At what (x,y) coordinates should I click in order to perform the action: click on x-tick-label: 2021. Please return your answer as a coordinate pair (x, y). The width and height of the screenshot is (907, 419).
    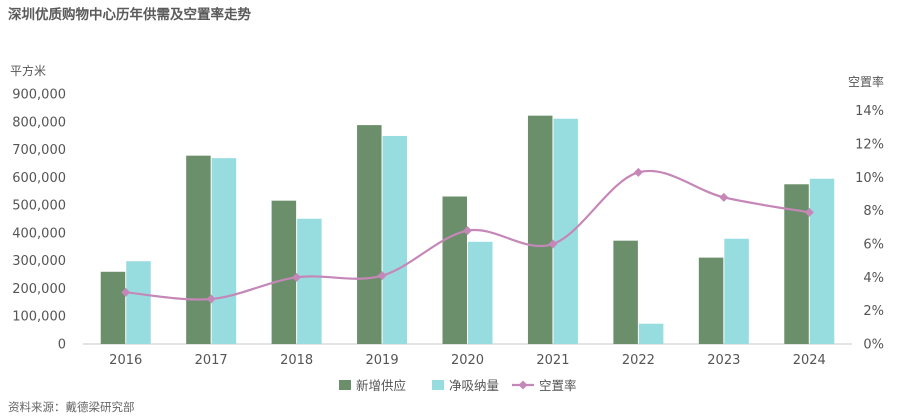
    Looking at the image, I should click on (552, 360).